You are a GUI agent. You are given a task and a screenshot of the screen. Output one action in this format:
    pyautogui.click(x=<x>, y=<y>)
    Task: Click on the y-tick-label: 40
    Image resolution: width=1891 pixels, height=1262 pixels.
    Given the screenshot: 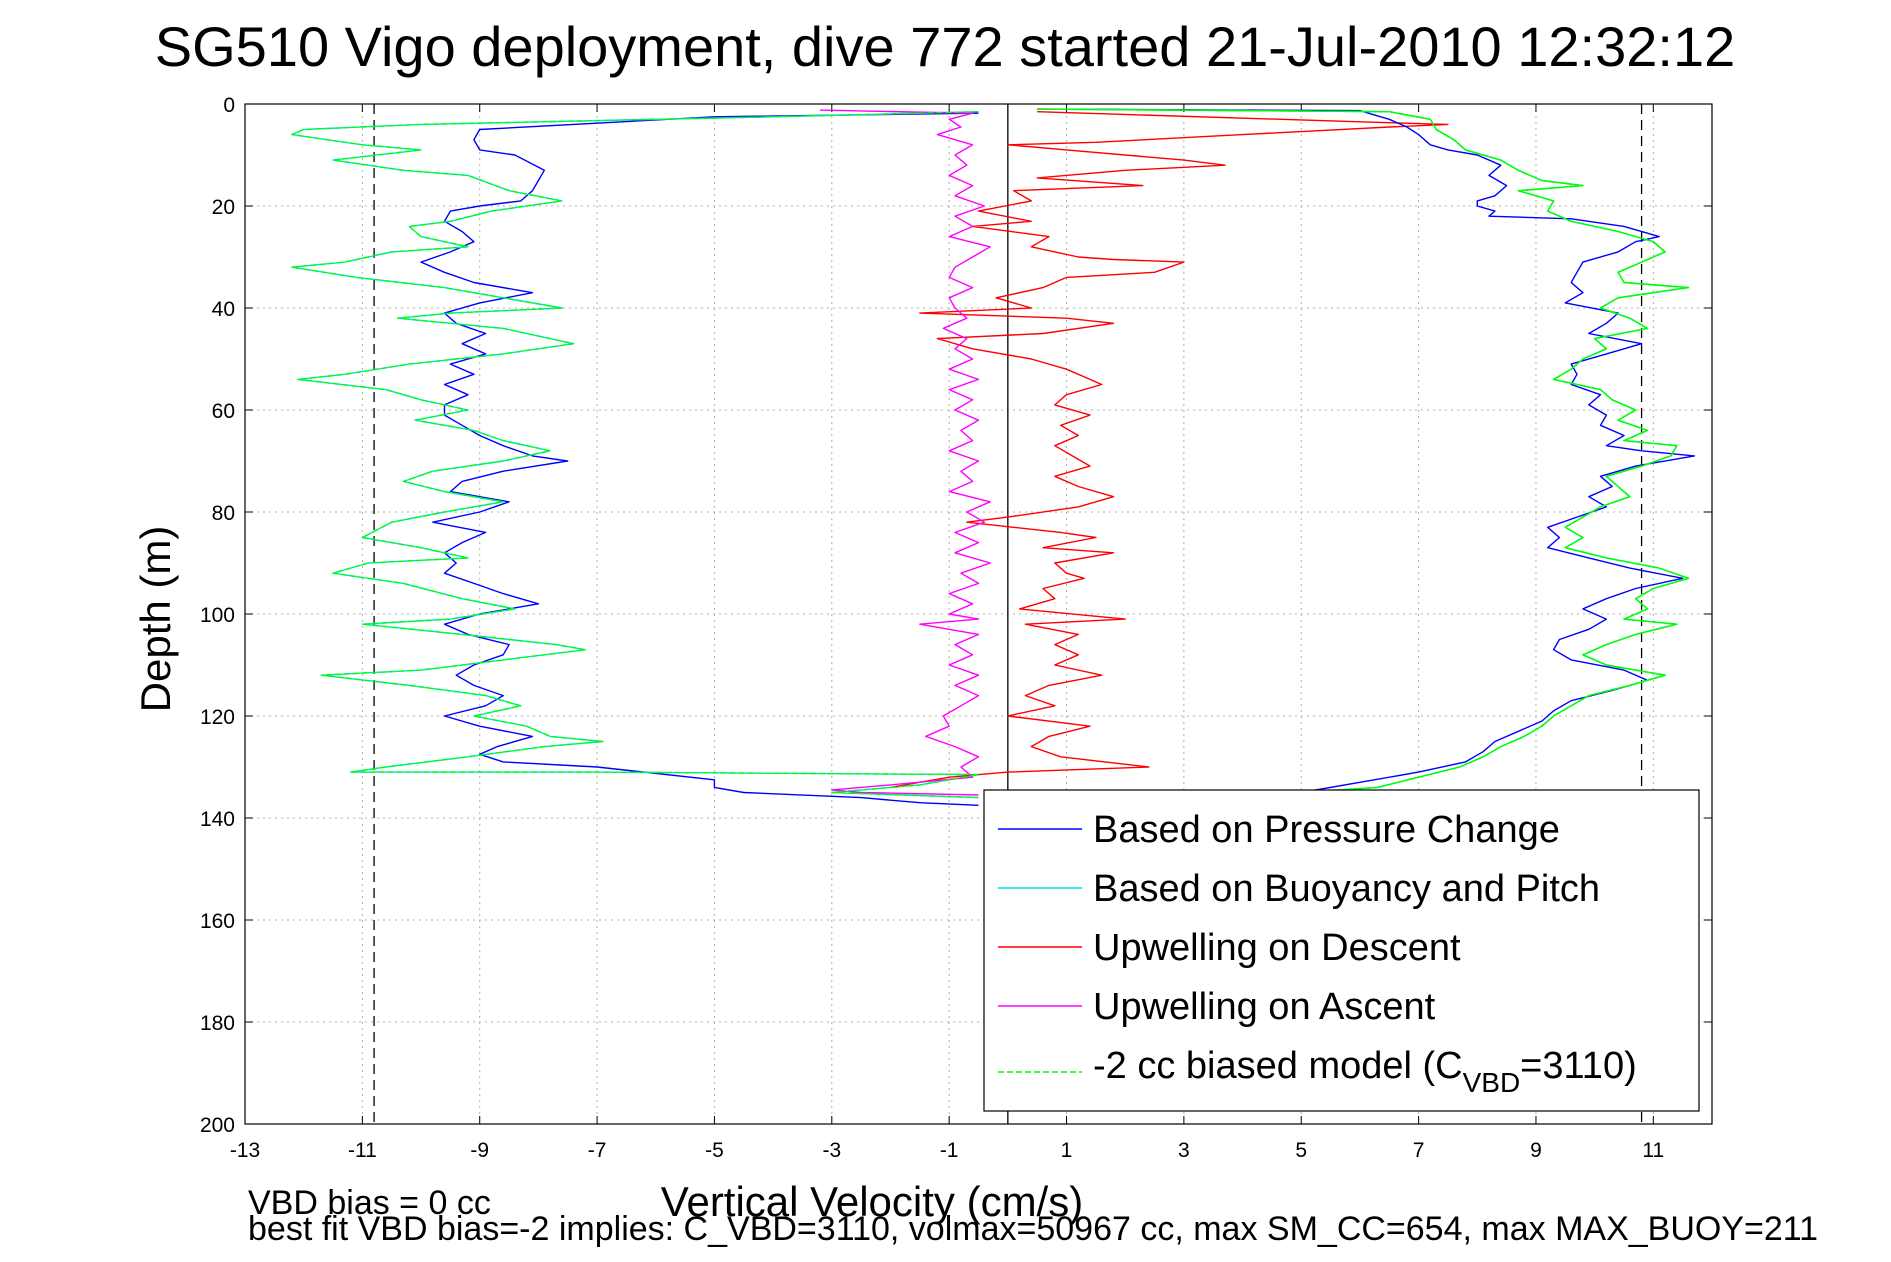 What is the action you would take?
    pyautogui.click(x=223, y=309)
    